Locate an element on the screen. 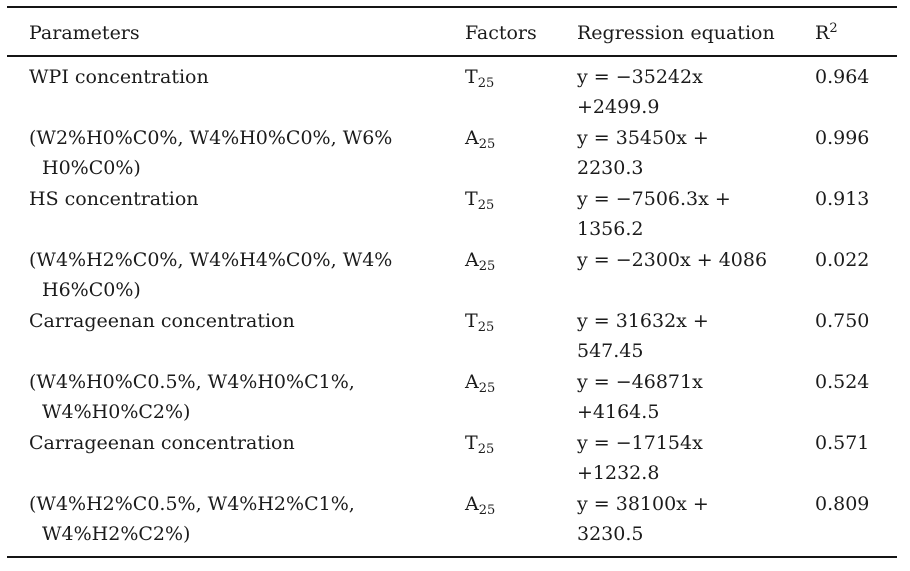 This screenshot has height=571, width=910. param-line-1: (W4%H2%C0%, W4%H4%C0%, W4% is located at coordinates (211, 259).